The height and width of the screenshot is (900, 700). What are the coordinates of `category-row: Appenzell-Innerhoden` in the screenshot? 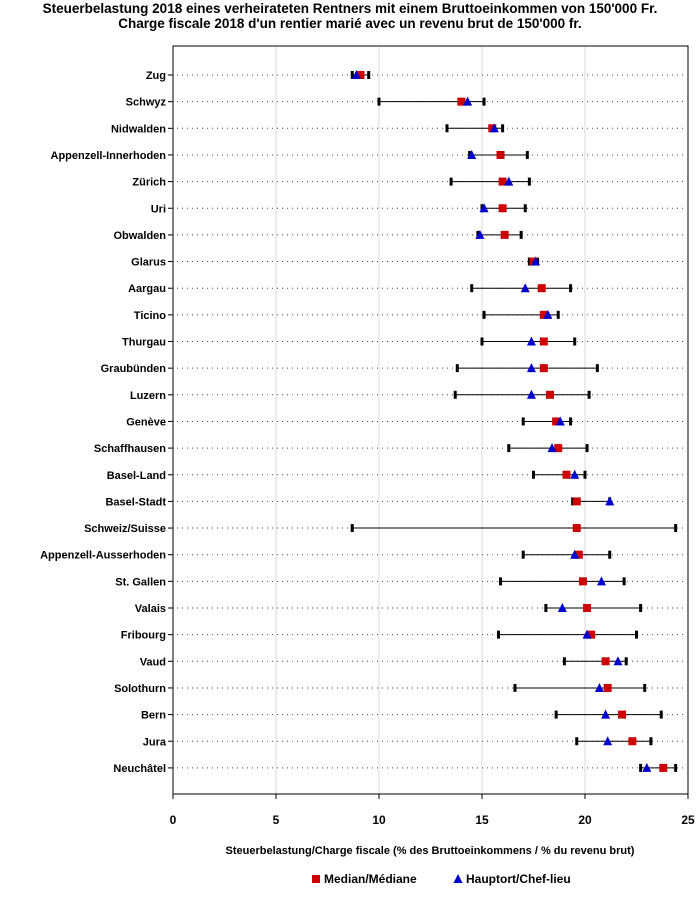 It's located at (367, 155).